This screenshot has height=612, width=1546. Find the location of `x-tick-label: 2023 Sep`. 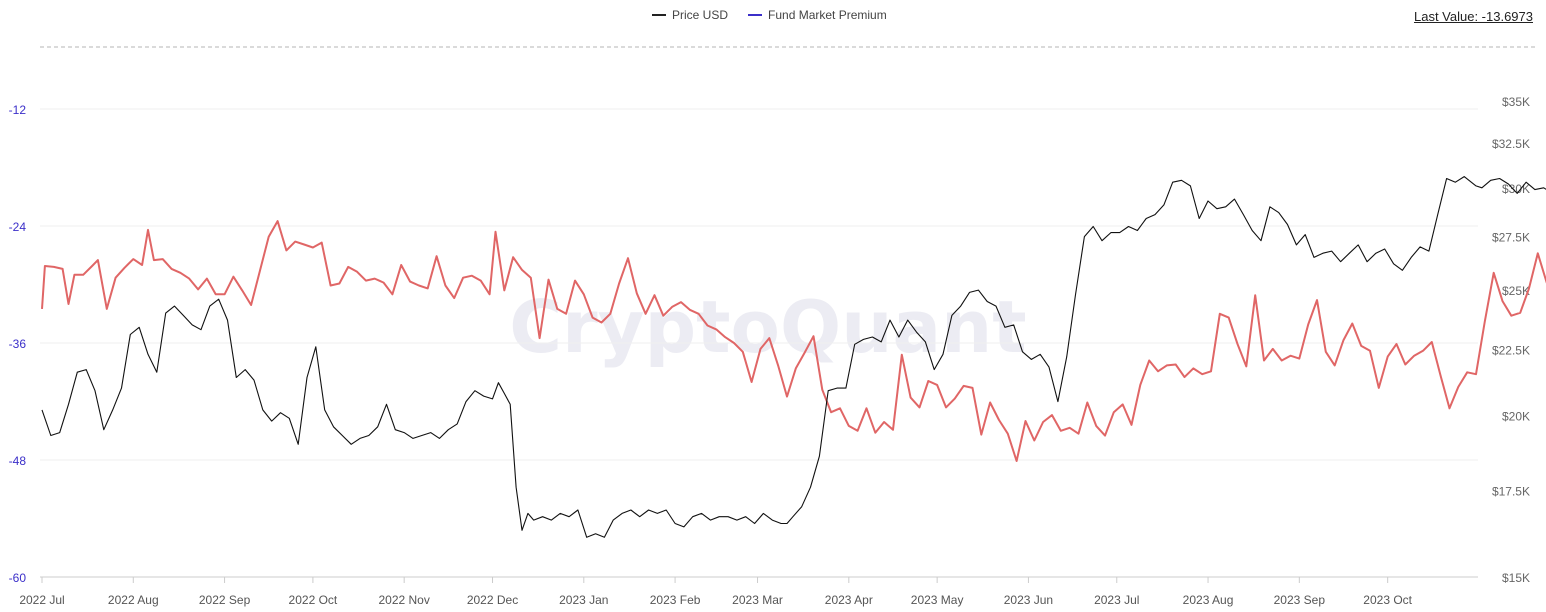

x-tick-label: 2023 Sep is located at coordinates (1300, 600).